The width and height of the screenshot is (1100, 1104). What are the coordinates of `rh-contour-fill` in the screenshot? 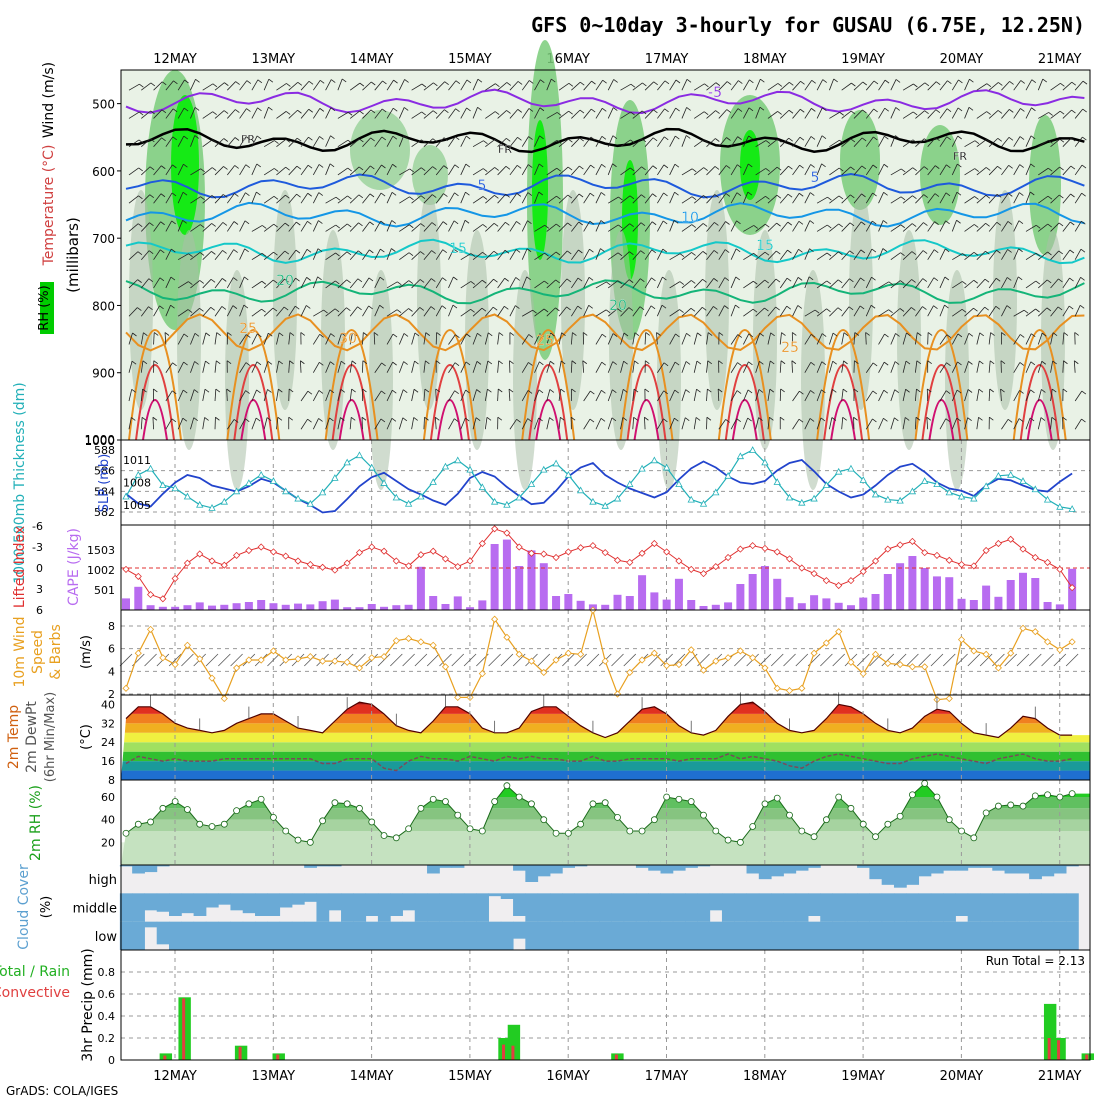 It's located at (717, 300).